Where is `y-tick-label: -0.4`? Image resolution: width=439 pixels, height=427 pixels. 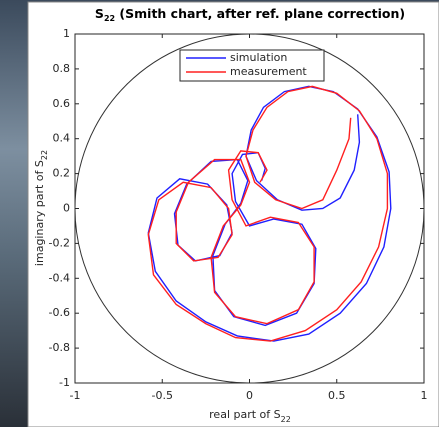
y-tick-label: -0.4 is located at coordinates (59, 277).